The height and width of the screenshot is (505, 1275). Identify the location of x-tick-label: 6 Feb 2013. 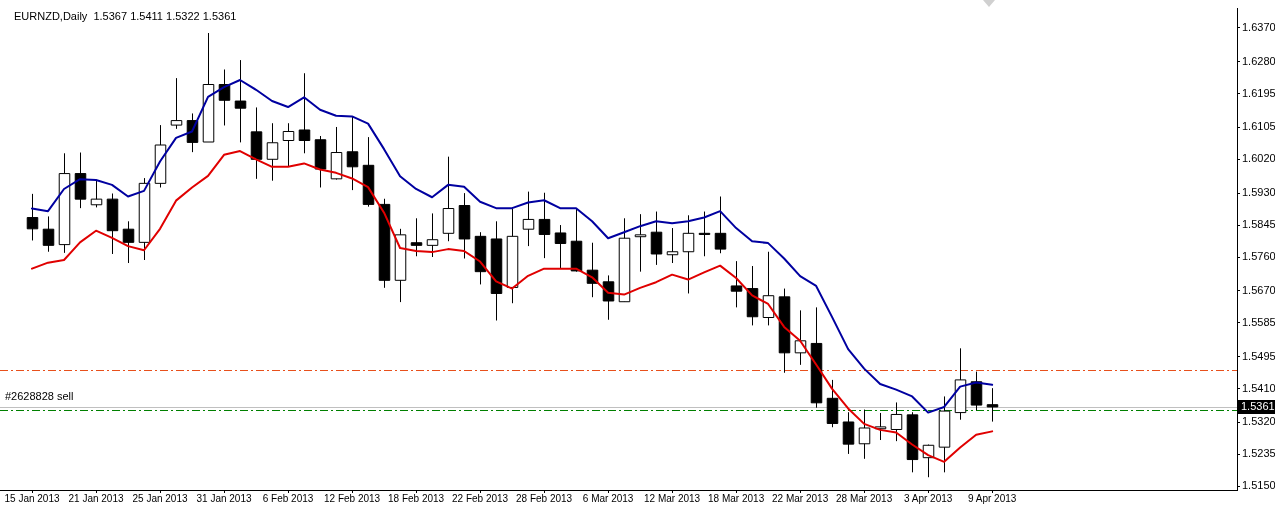
(288, 498).